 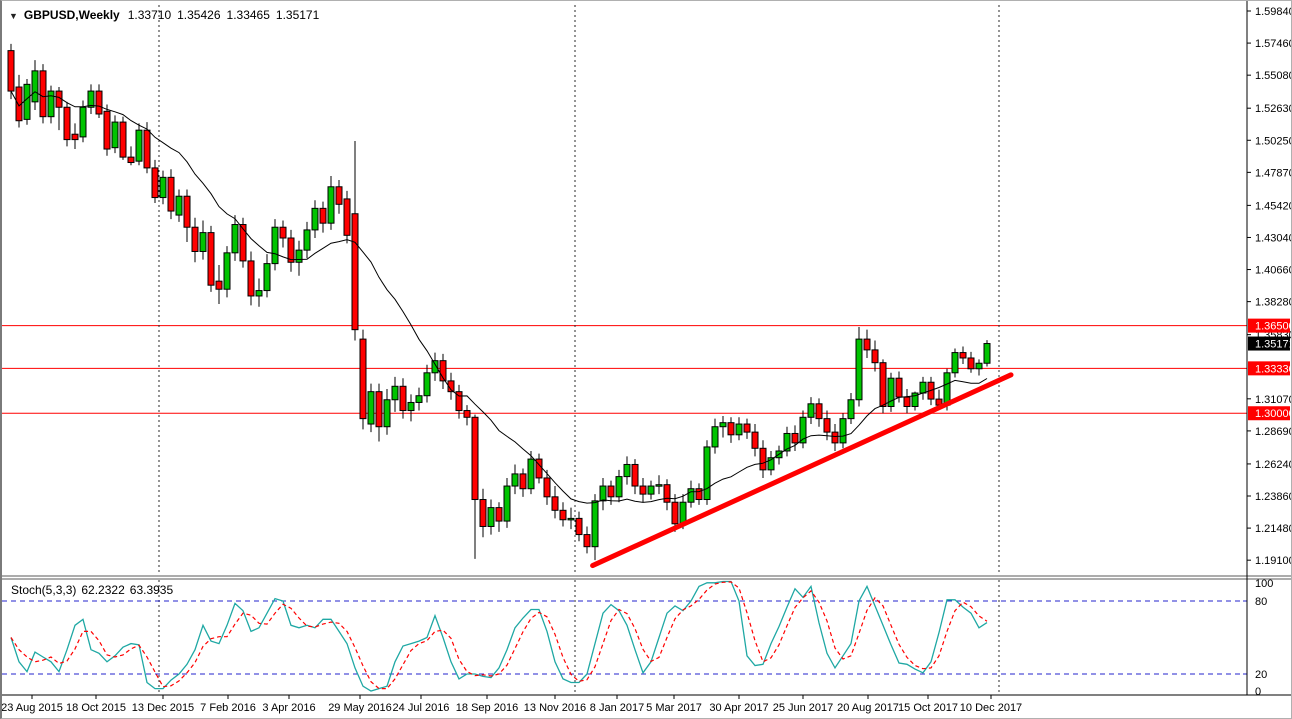 What do you see at coordinates (617, 708) in the screenshot?
I see `date-axis-label: 8 Jan 2017` at bounding box center [617, 708].